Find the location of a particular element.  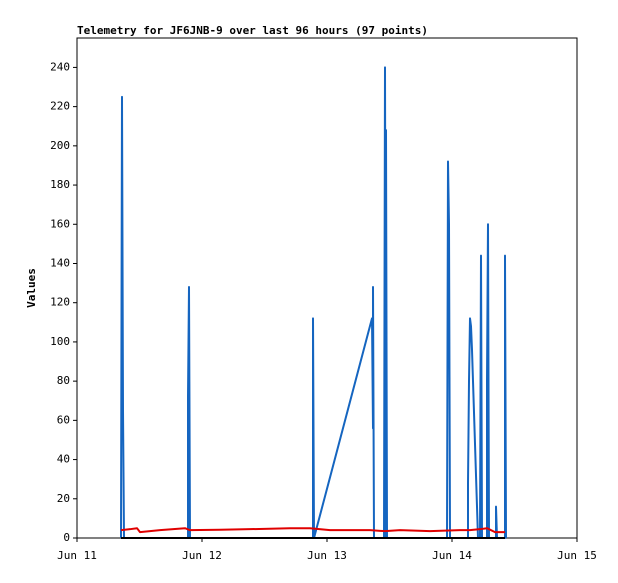

y-tick-label: 200 is located at coordinates (60, 145).